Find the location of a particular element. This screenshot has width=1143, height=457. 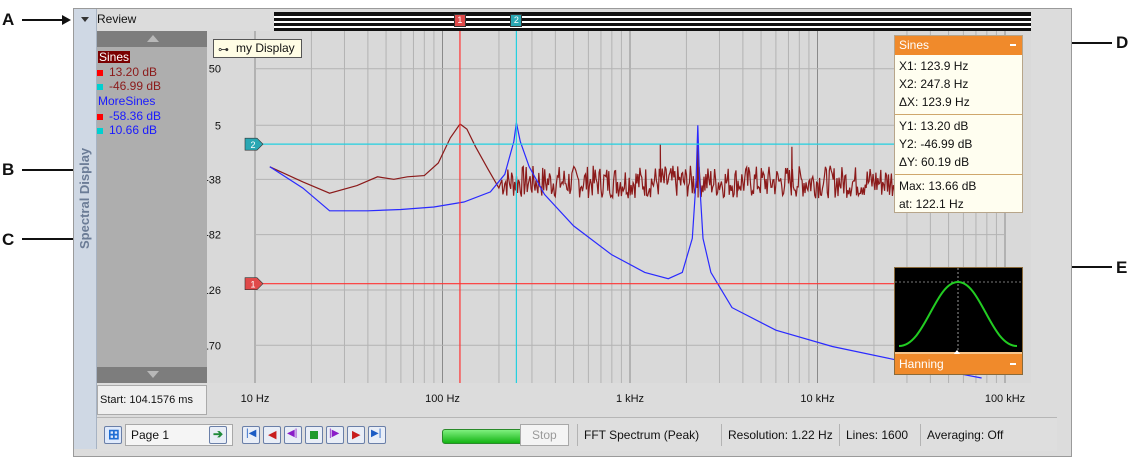

step-forward-button: ▶ is located at coordinates (356, 435).